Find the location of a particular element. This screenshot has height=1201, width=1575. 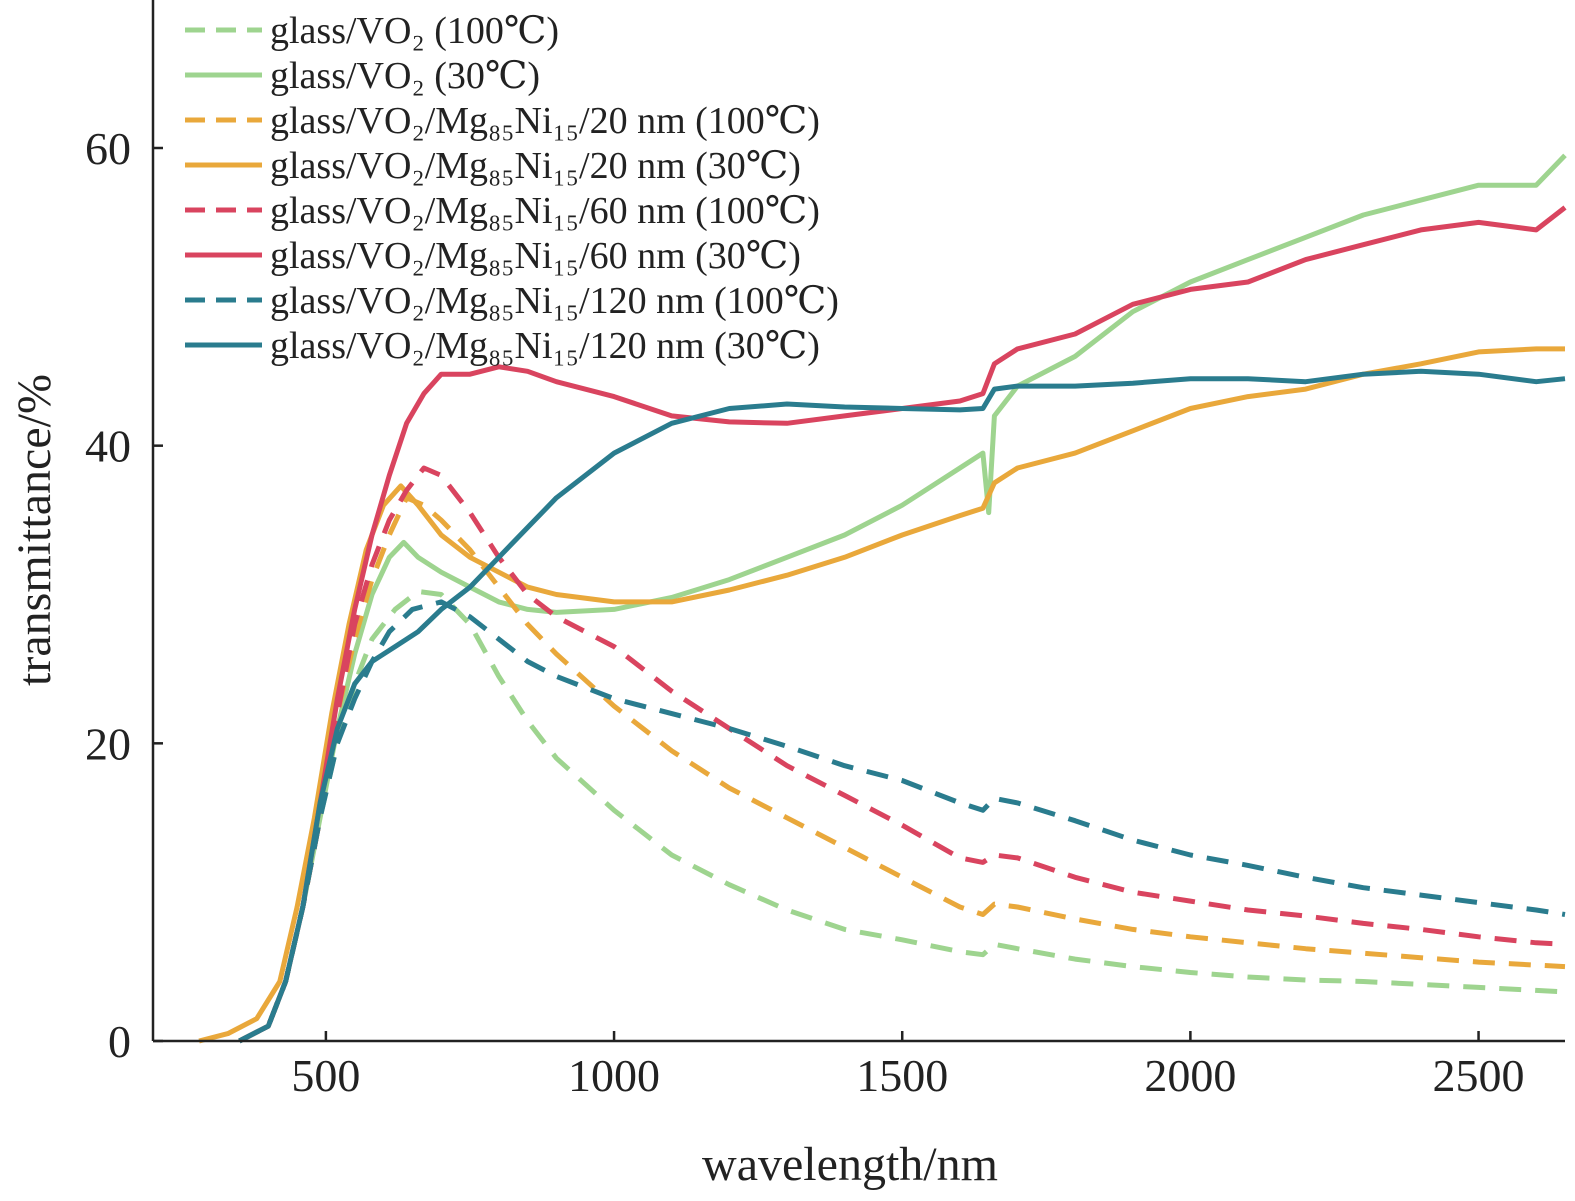

y-tick-label: 40 is located at coordinates (108, 446).